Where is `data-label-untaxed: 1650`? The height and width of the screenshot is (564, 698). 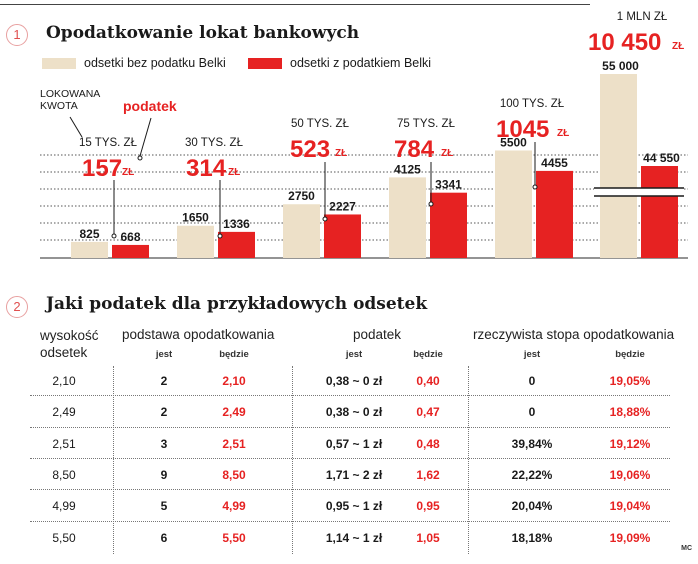
data-label-untaxed: 1650 is located at coordinates (195, 218).